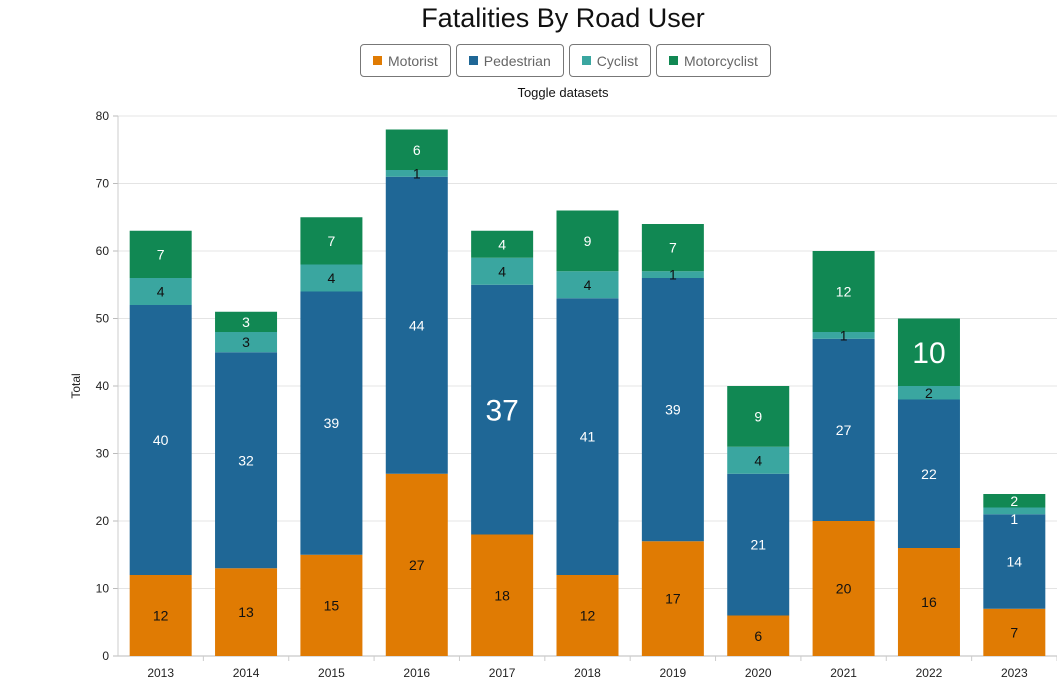  Describe the element at coordinates (413, 60) in the screenshot. I see `legend-label: Motorist` at that location.